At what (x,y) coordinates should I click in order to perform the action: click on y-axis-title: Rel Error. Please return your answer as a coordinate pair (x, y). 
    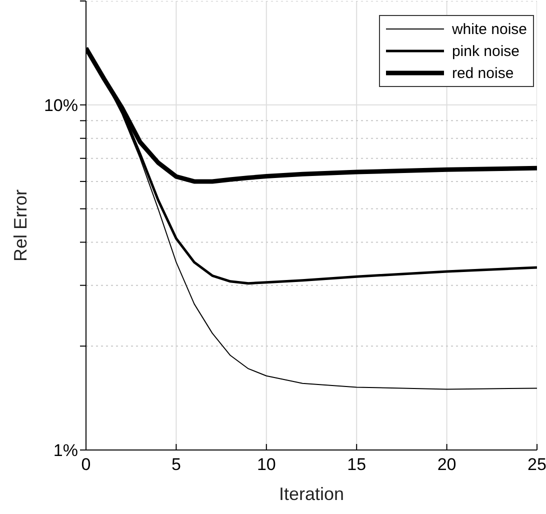
    Looking at the image, I should click on (20, 225).